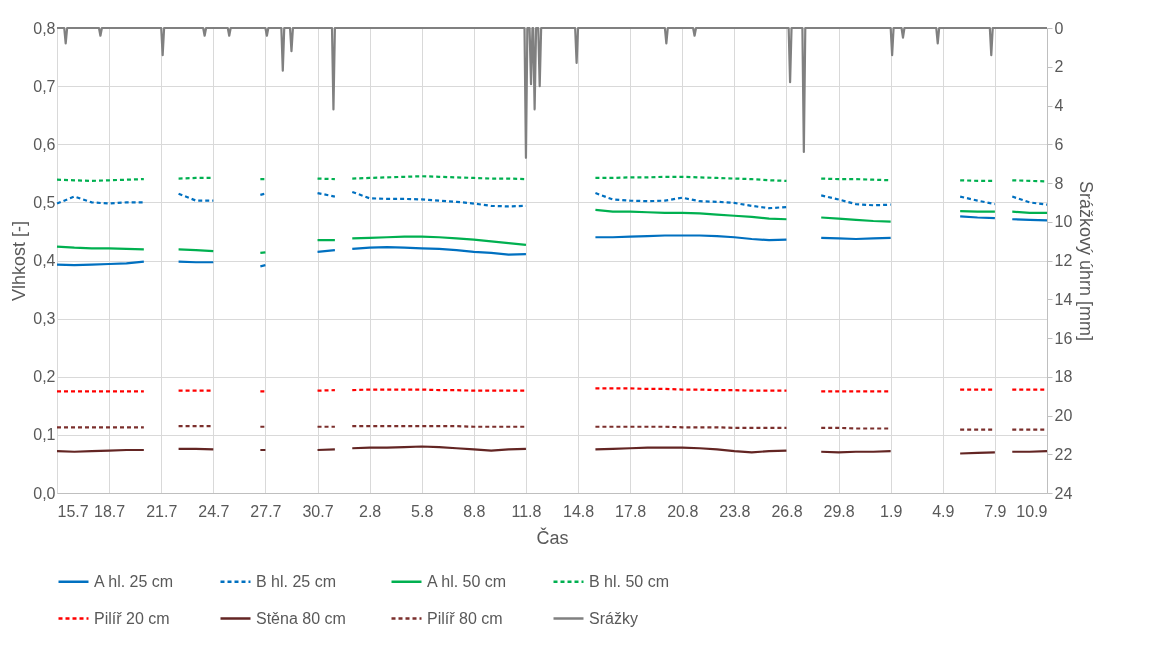 This screenshot has width=1164, height=654. I want to click on y2-tick-label: 24, so click(1063, 493).